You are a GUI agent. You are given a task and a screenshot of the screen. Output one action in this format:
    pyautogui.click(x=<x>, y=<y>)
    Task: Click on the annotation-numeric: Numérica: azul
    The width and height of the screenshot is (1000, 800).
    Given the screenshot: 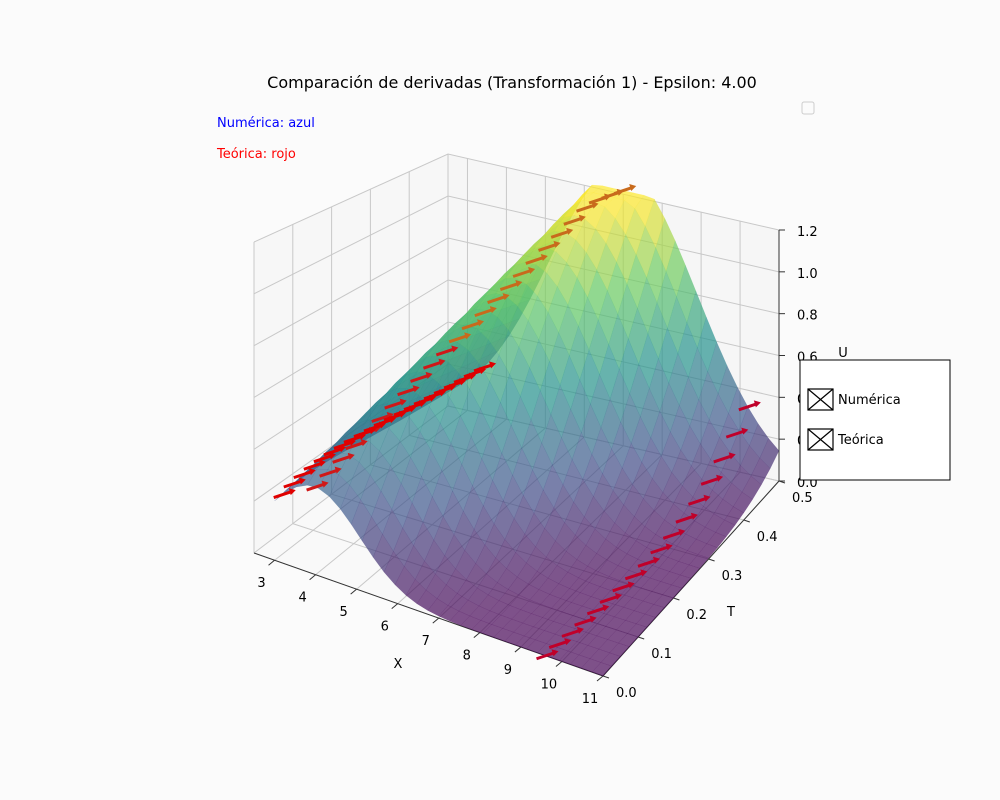 What is the action you would take?
    pyautogui.click(x=266, y=123)
    